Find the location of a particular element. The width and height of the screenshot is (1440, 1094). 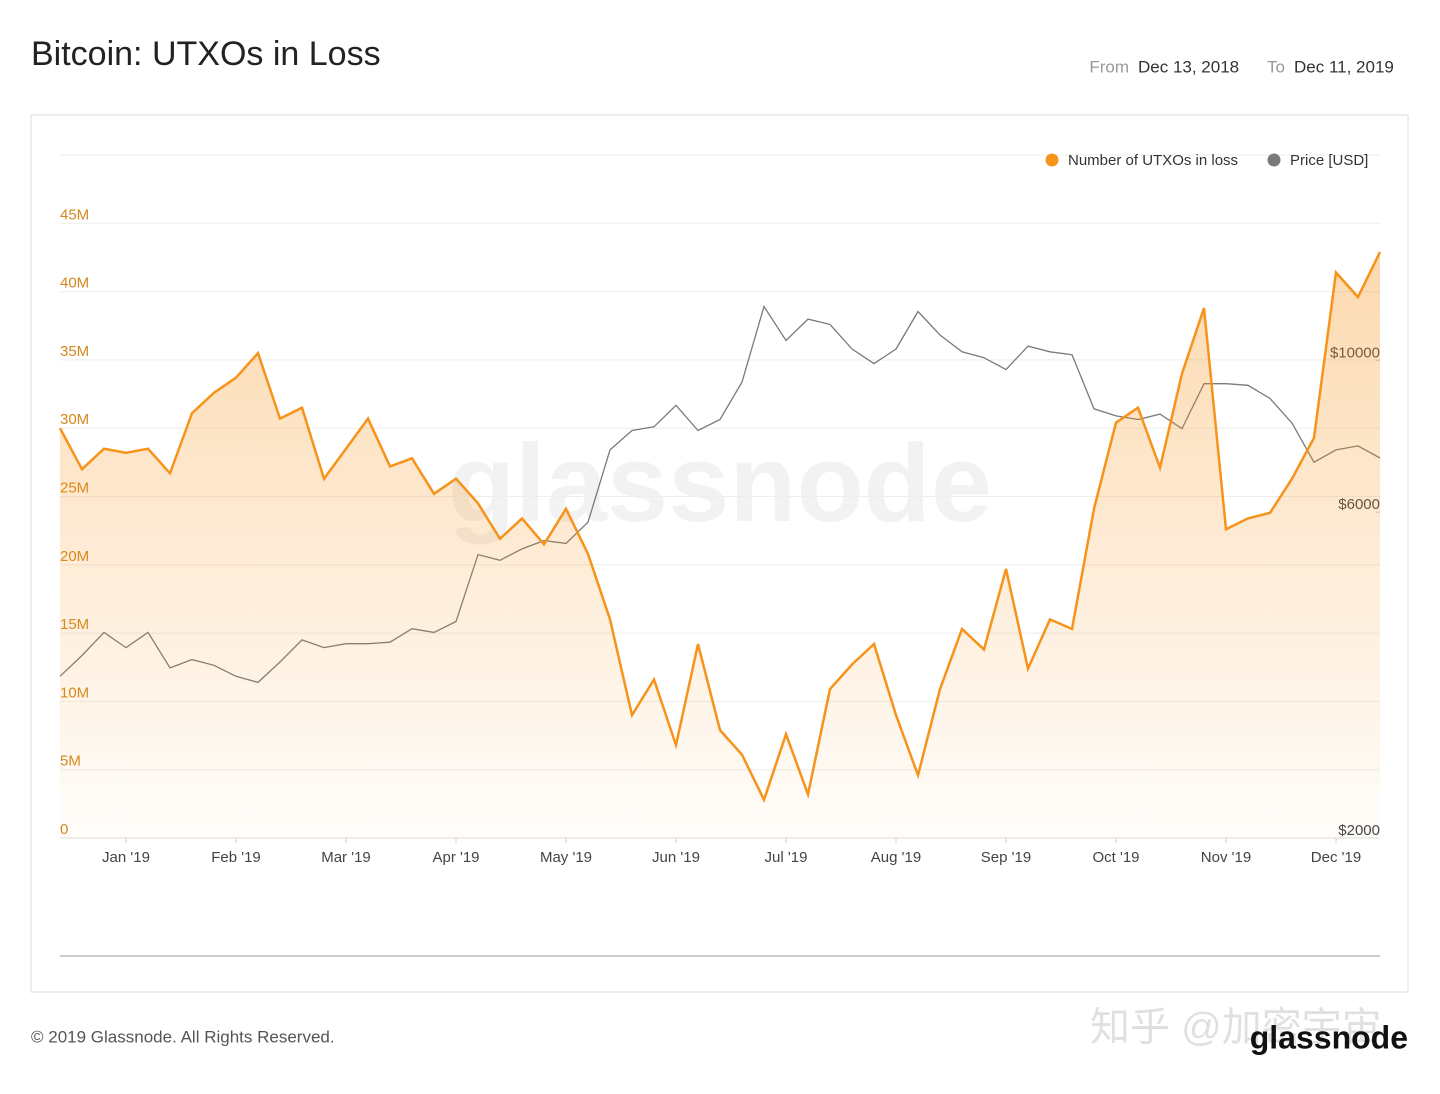

x-tick-label: Jun '19 is located at coordinates (676, 857).